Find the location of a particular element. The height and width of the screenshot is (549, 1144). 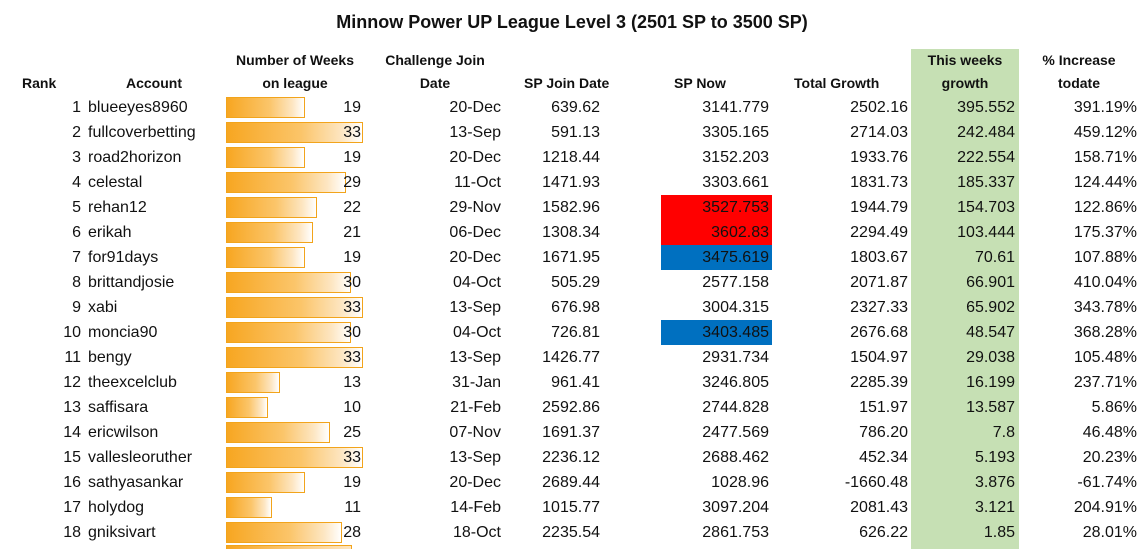

account-cell: gniksivart is located at coordinates (122, 532).